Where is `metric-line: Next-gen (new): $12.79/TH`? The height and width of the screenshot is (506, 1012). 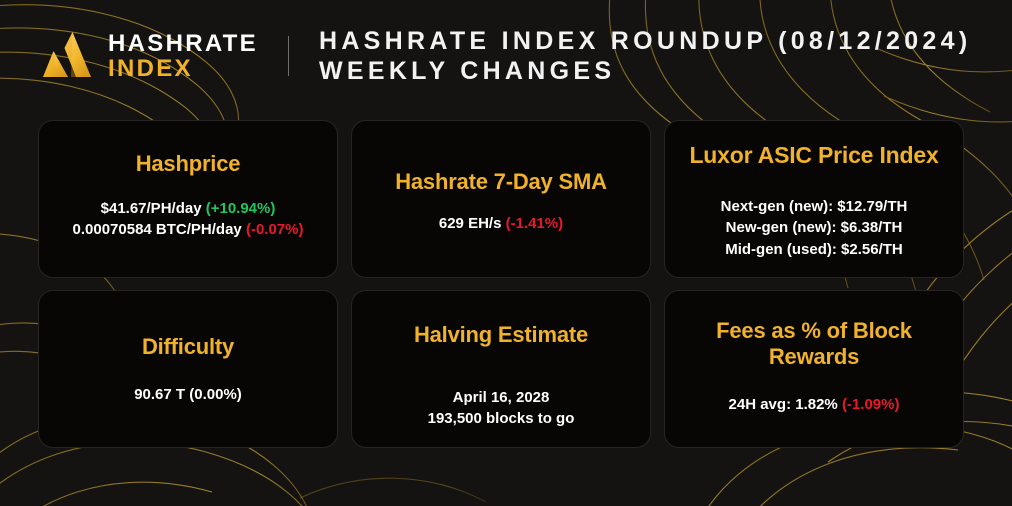 metric-line: Next-gen (new): $12.79/TH is located at coordinates (814, 207).